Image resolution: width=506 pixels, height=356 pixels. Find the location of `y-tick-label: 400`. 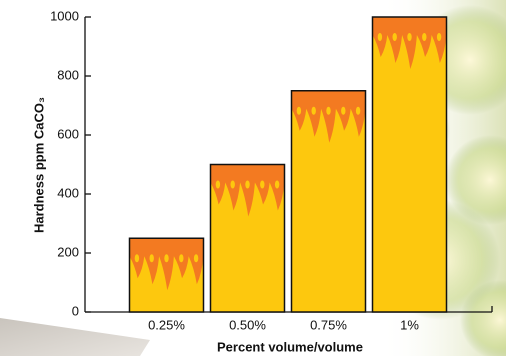

y-tick-label: 400 is located at coordinates (68, 192).